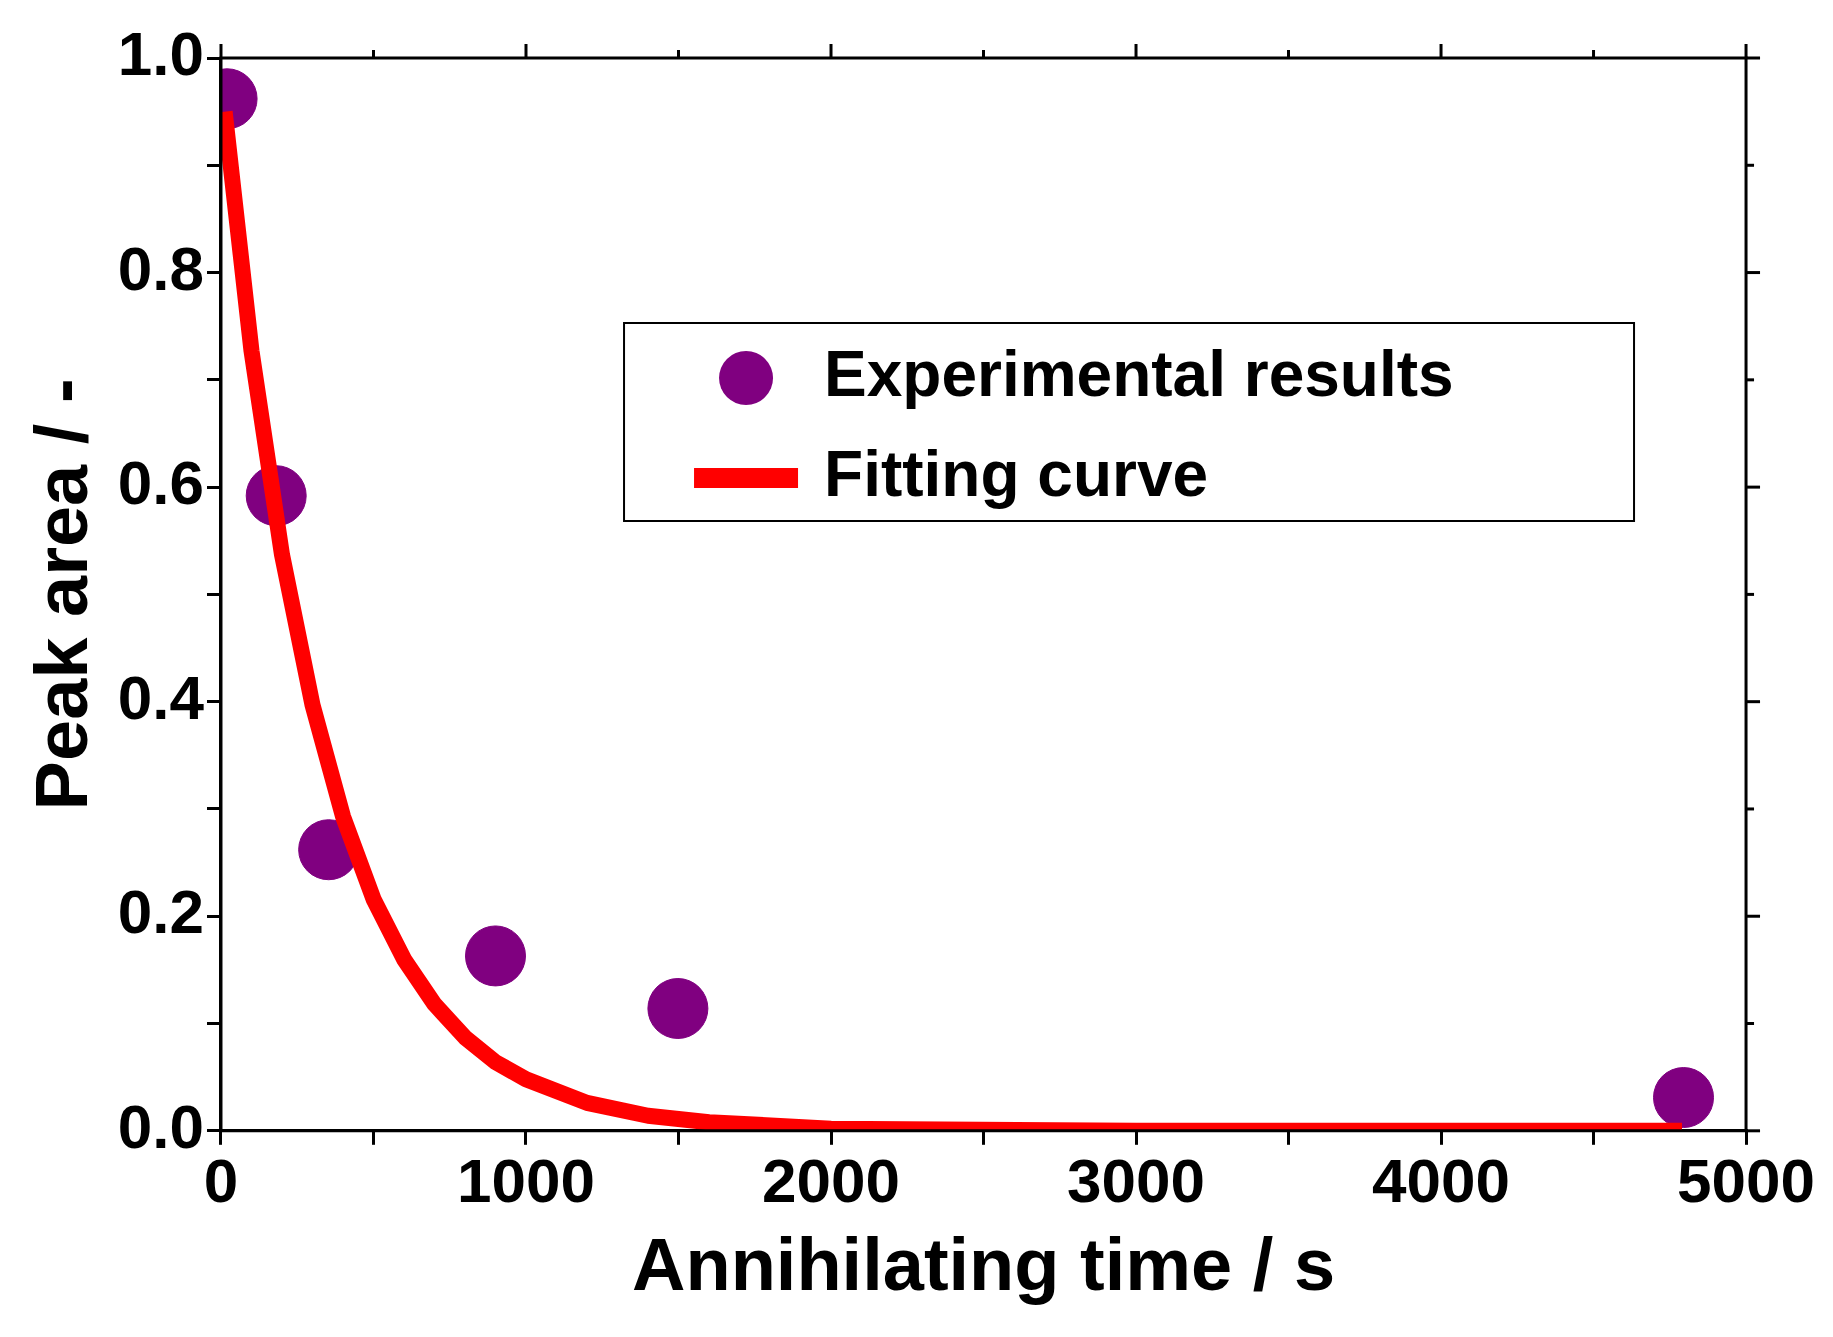 The image size is (1833, 1337). Describe the element at coordinates (221, 1181) in the screenshot. I see `x-tick-label: 0` at that location.